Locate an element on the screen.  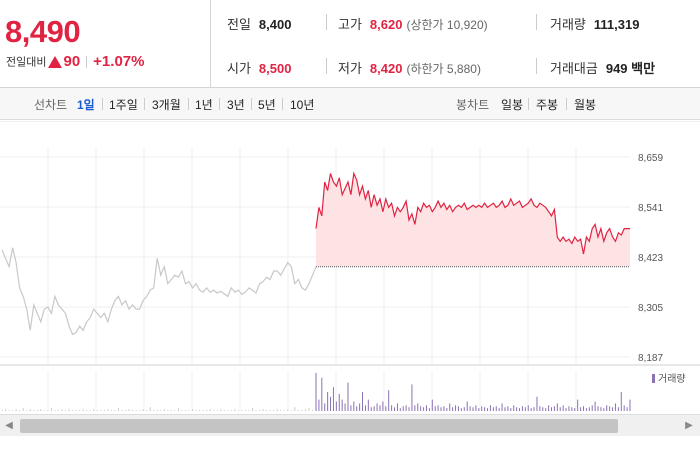
candle-chart-title: 봉차트 is located at coordinates (473, 105).